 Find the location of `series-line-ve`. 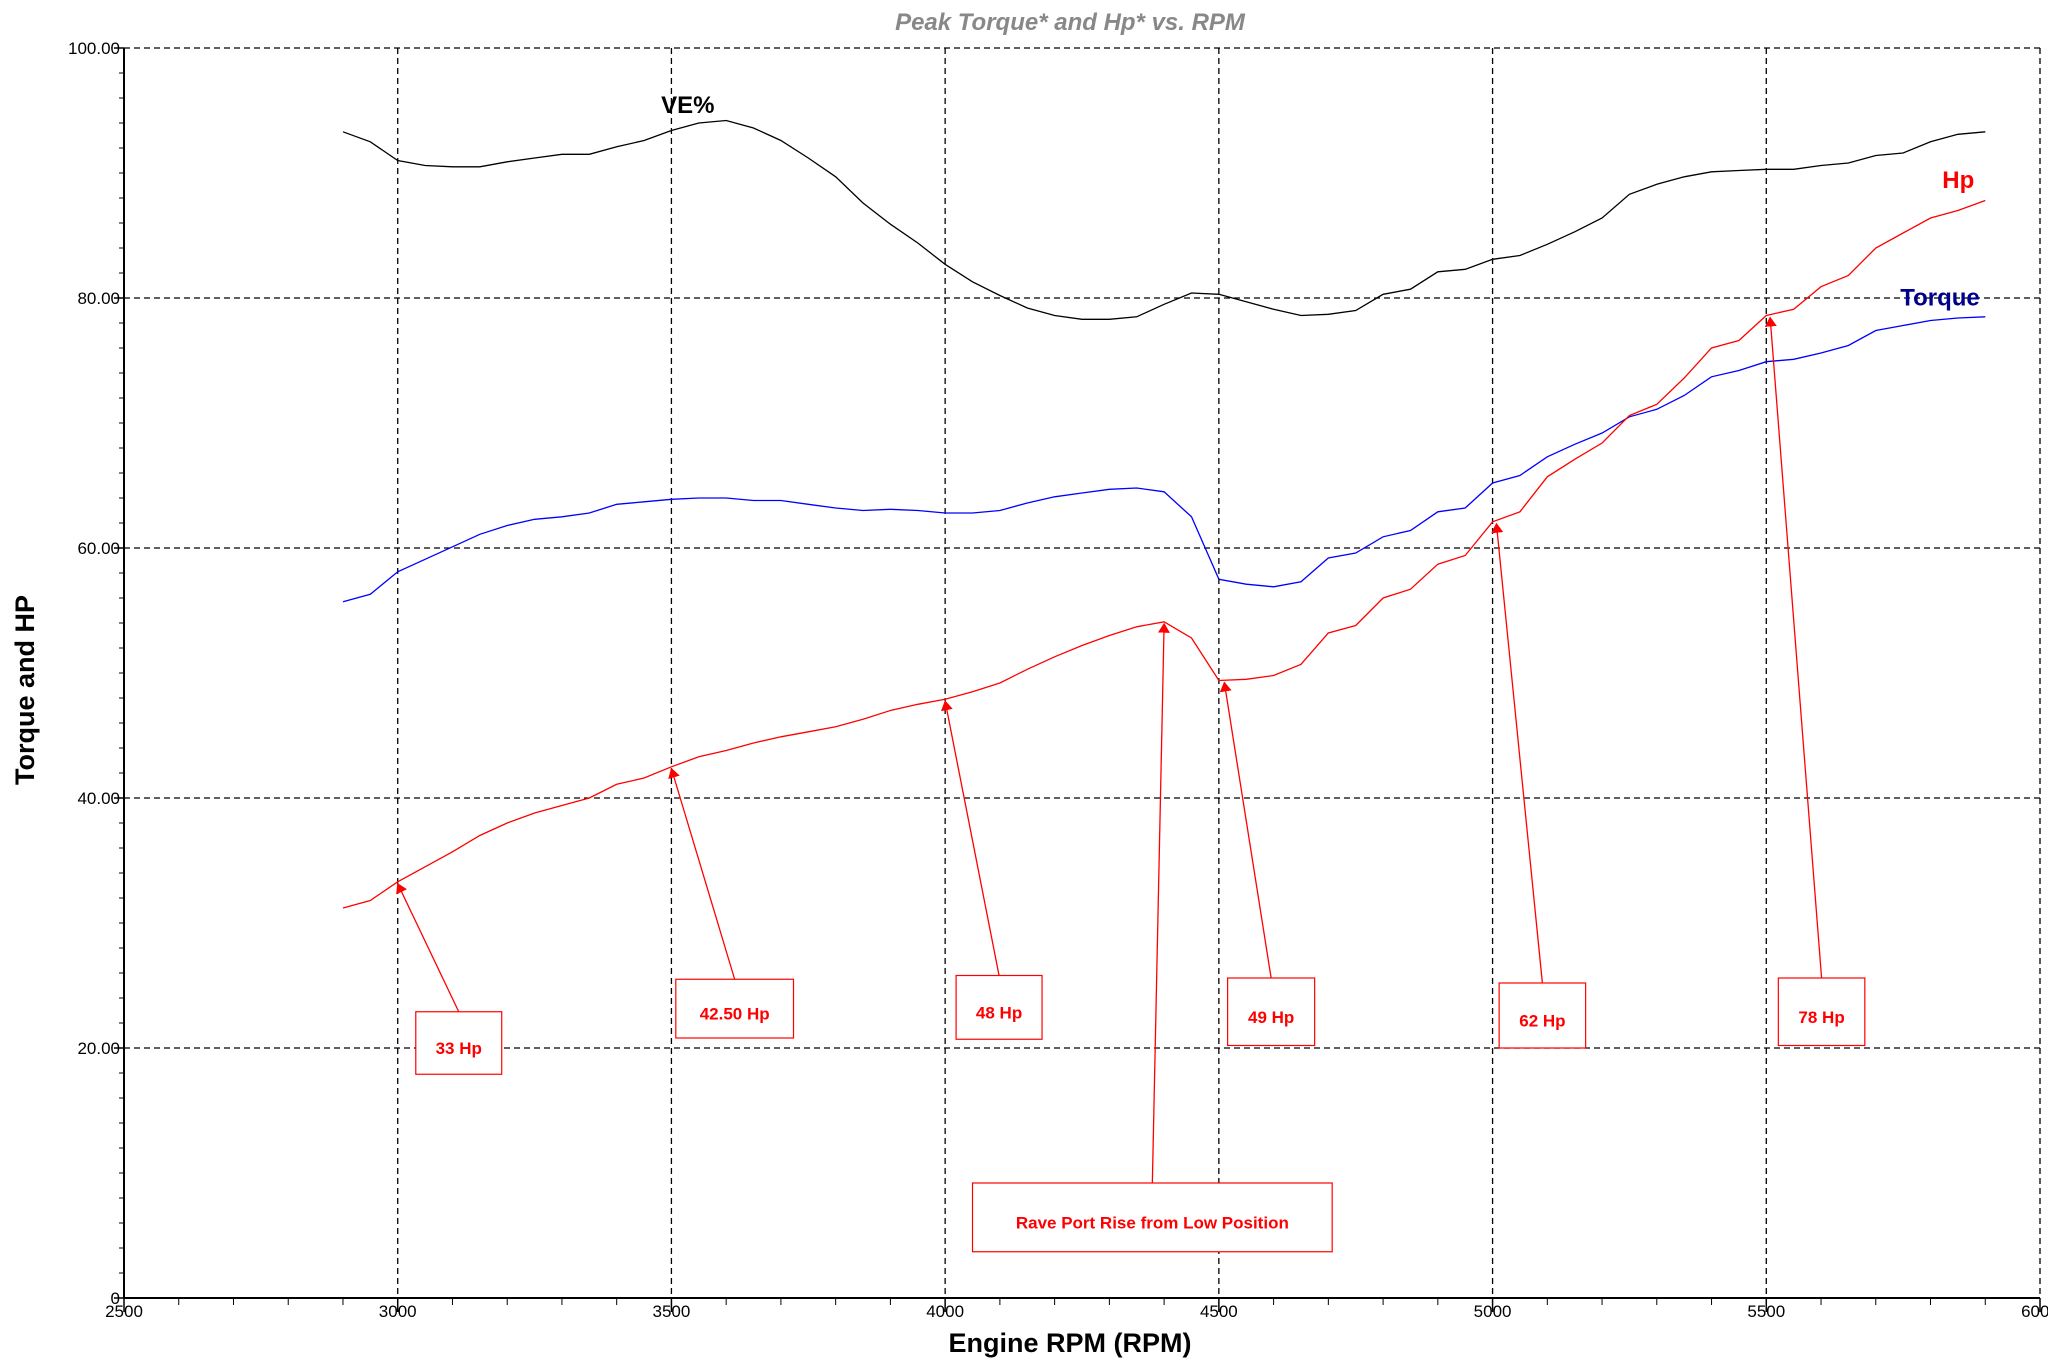

series-line-ve is located at coordinates (1164, 219).